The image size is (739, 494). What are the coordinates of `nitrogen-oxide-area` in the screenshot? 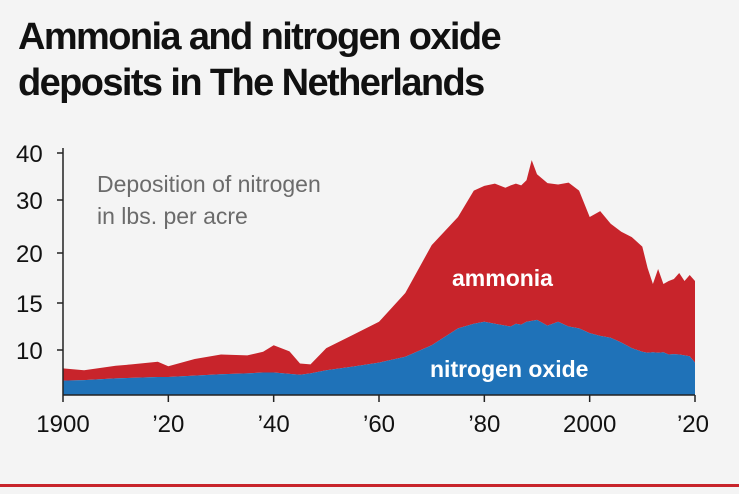 It's located at (379, 357).